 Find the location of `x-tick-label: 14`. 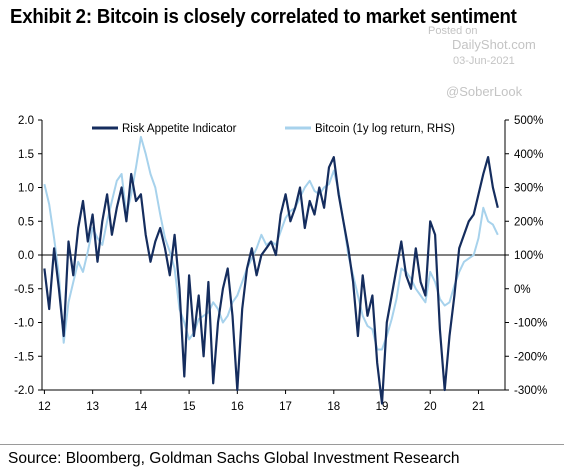

x-tick-label: 14 is located at coordinates (140, 407).